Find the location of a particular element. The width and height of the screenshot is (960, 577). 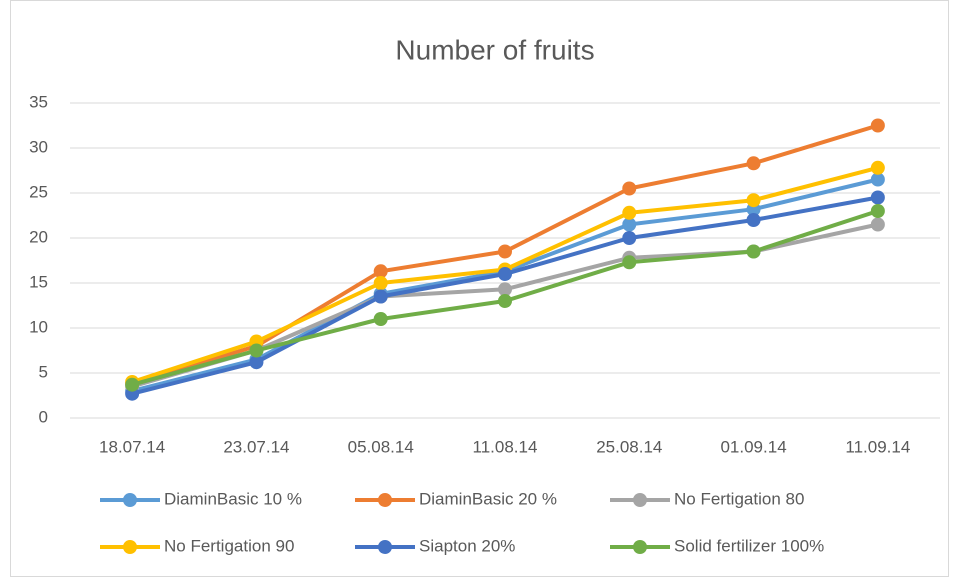

x-tick-label: 11.09.14 is located at coordinates (877, 446).